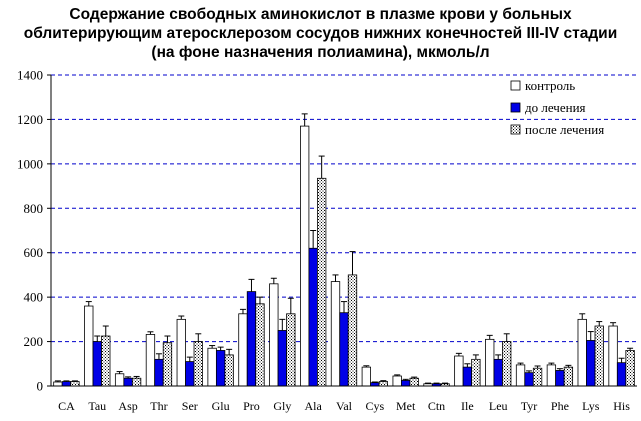 The height and width of the screenshot is (421, 641). What do you see at coordinates (66, 406) in the screenshot?
I see `x-tick-label: CA` at bounding box center [66, 406].